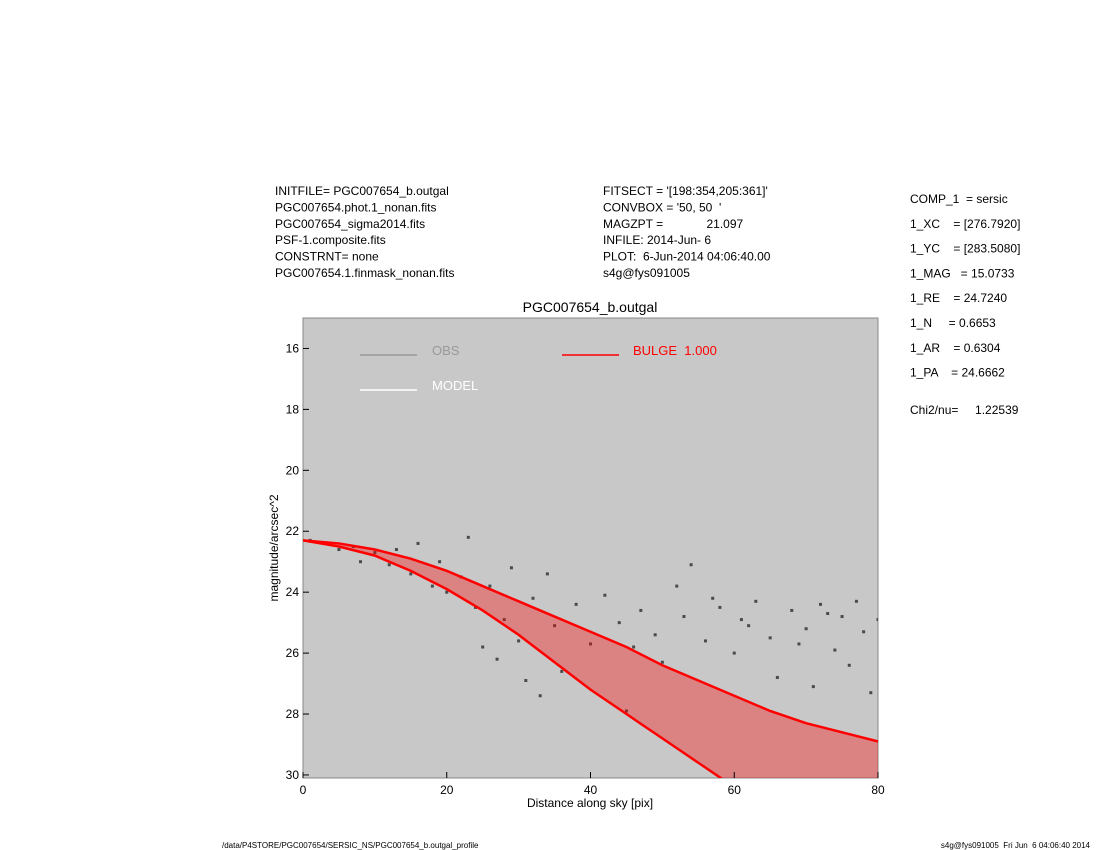 The image size is (1100, 850). I want to click on chi2: Chi2/nu= 1.22539, so click(964, 410).